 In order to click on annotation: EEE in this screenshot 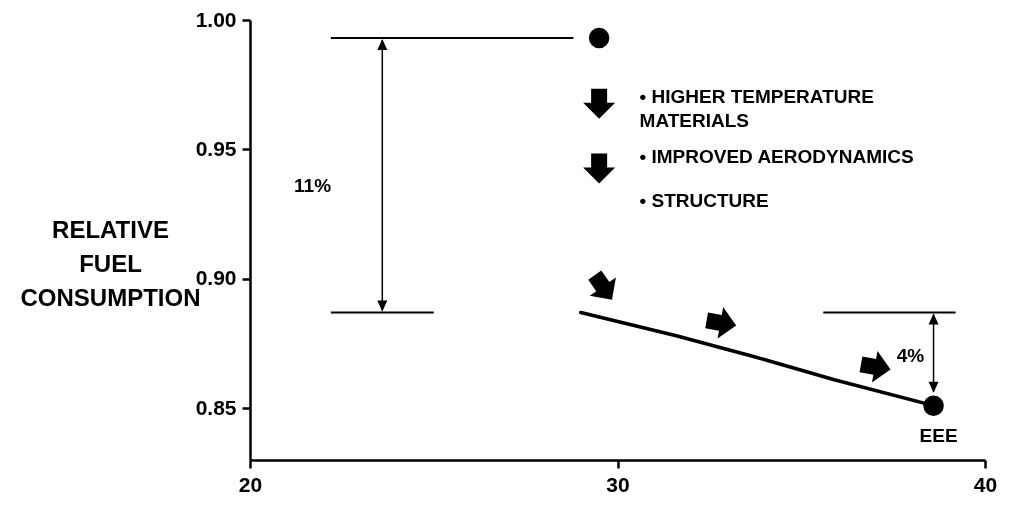, I will do `click(938, 435)`.